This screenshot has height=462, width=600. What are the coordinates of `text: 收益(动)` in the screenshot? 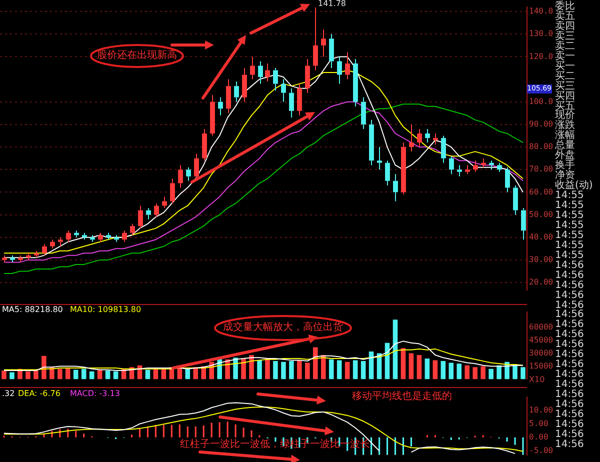 It's located at (574, 186).